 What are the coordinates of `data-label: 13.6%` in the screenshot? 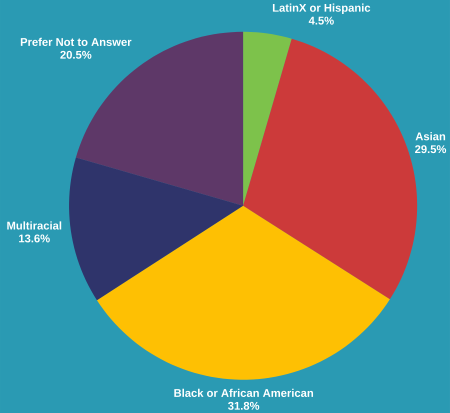 It's located at (34, 238).